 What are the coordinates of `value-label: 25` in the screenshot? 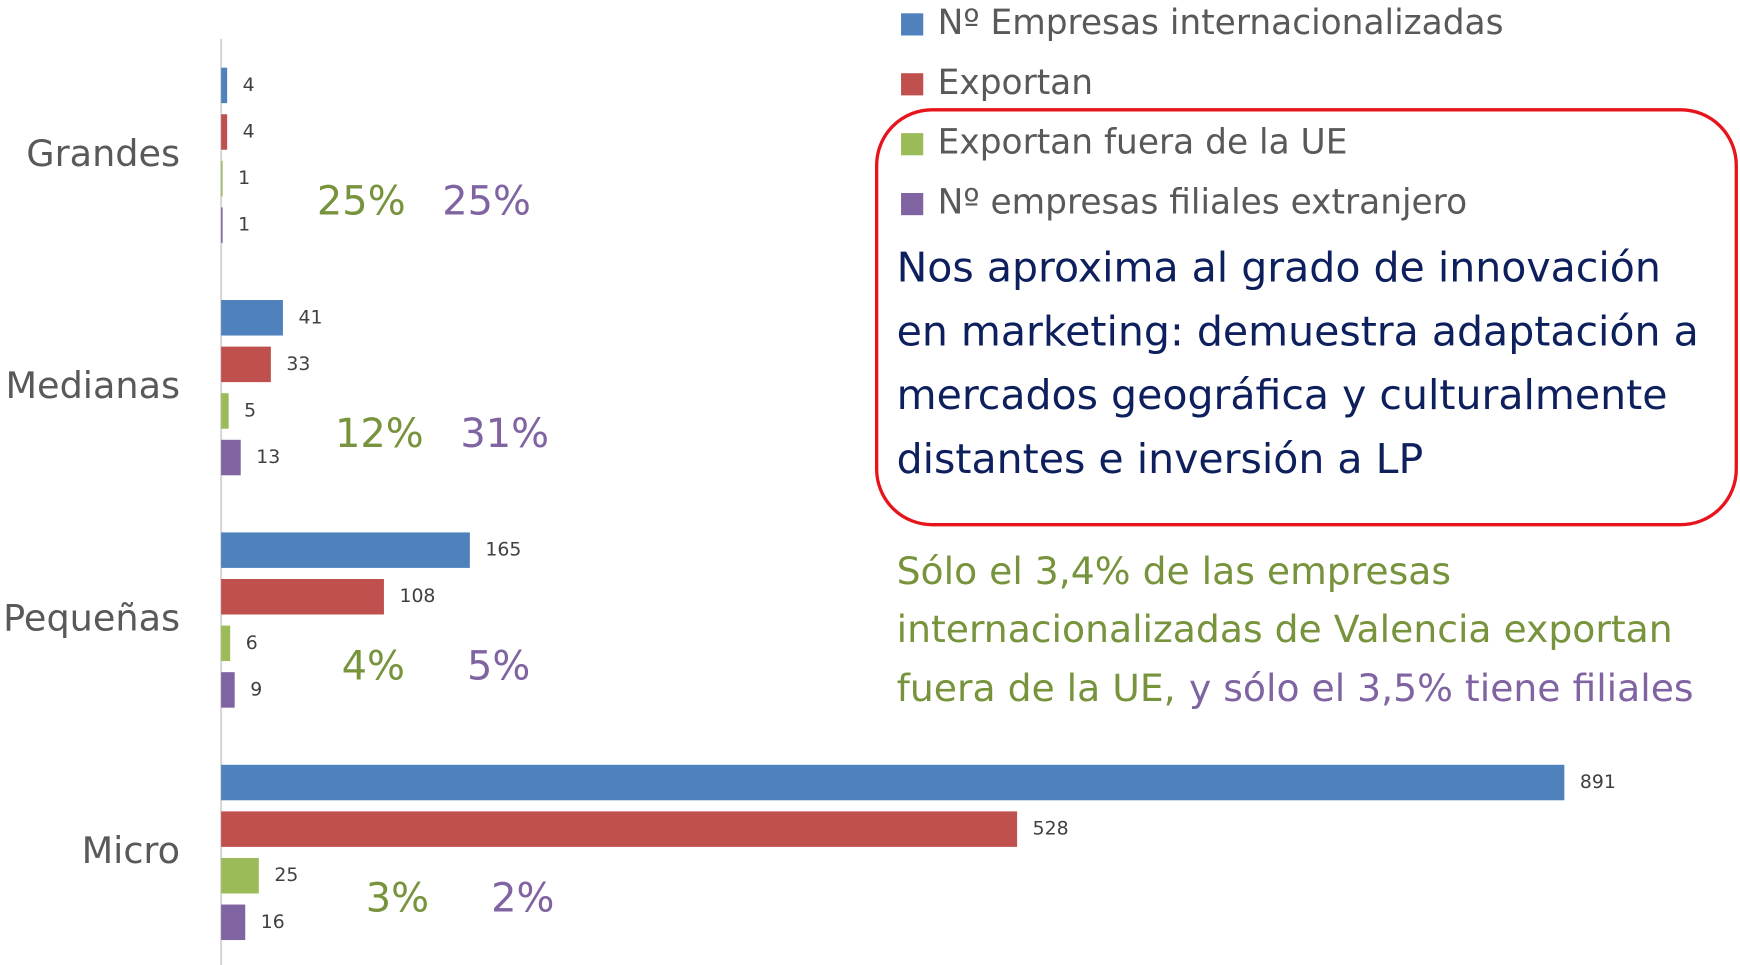 It's located at (286, 875).